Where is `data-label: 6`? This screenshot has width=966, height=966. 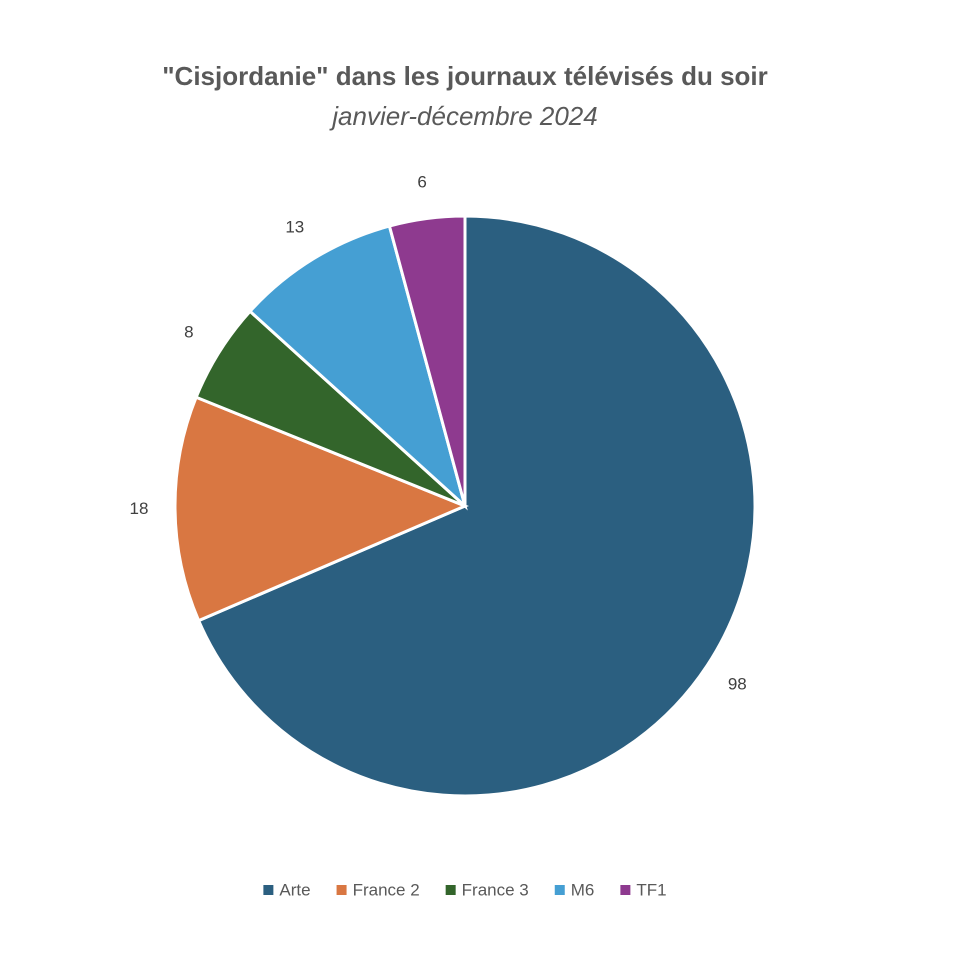 data-label: 6 is located at coordinates (421, 181).